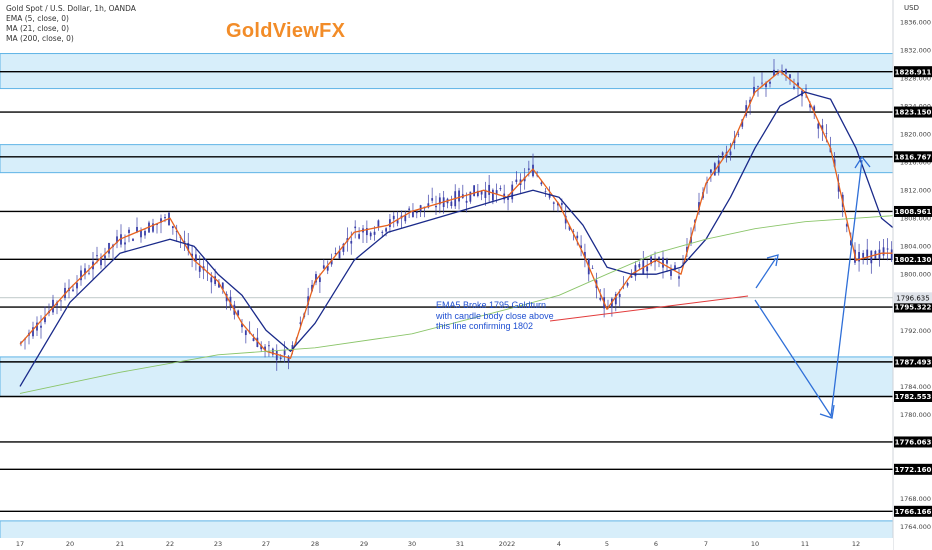  I want to click on x-tick-label-2: 21, so click(120, 544).